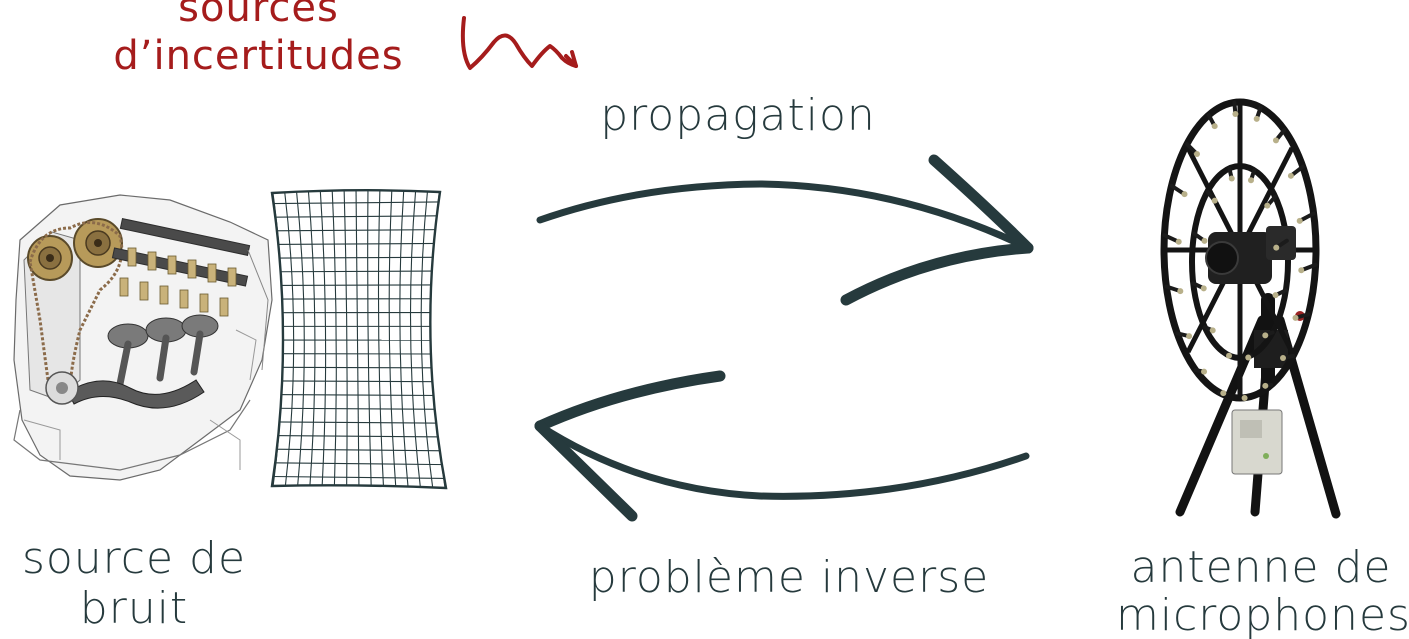 This screenshot has height=639, width=1409. I want to click on uncertainty-line-1: sources, so click(258, 15).